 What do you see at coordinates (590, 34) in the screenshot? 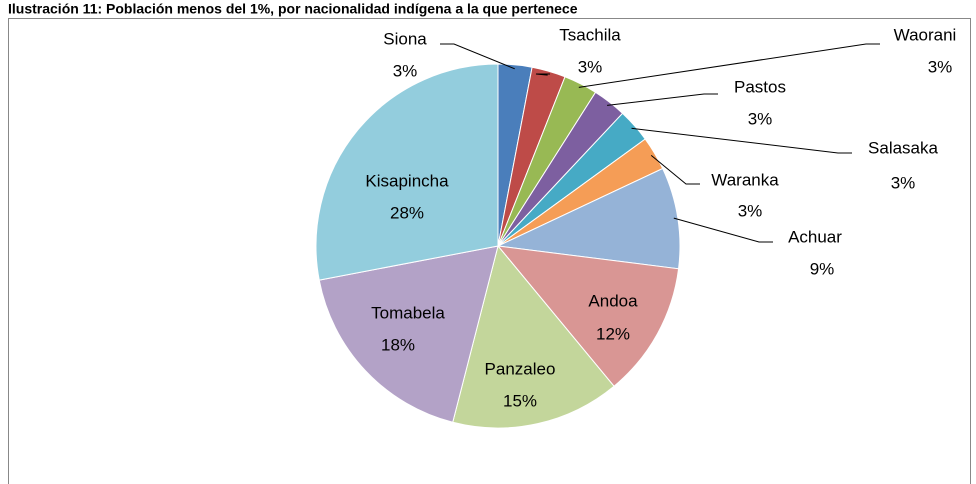
I see `slice-label: Tsachila` at bounding box center [590, 34].